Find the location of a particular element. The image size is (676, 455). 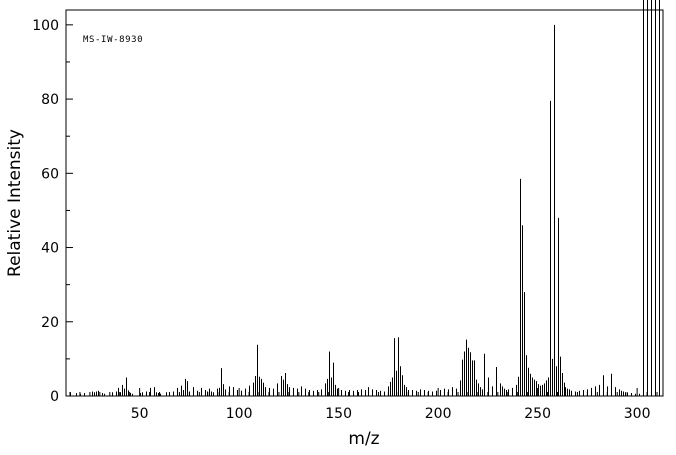

y-tick-label: 80 is located at coordinates (50, 100).